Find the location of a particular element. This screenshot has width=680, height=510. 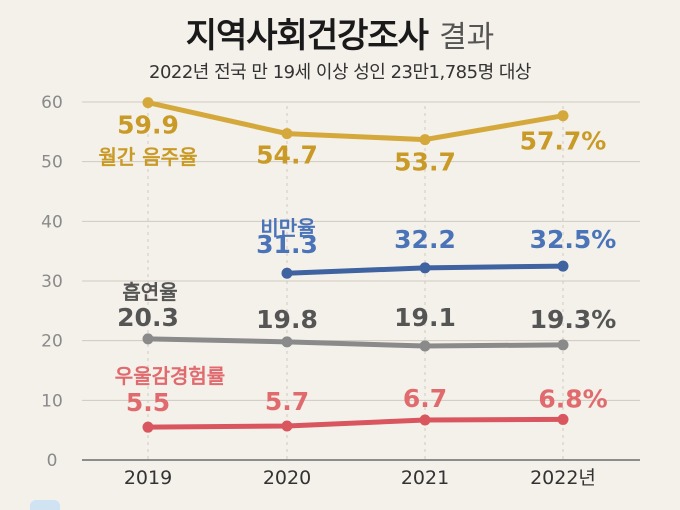

title-suffix: 결과 is located at coordinates (467, 37).